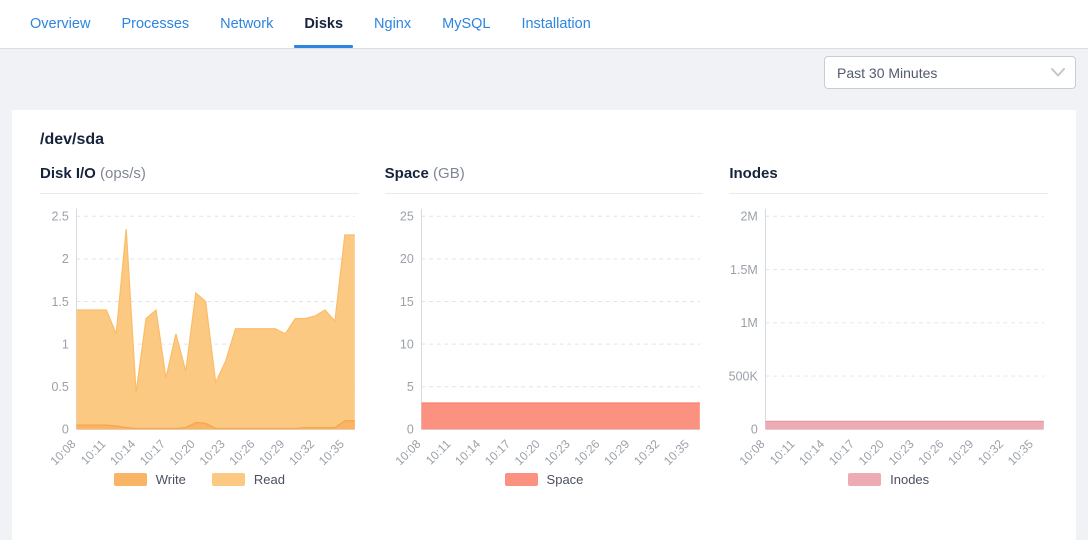 The image size is (1088, 540). I want to click on legend-space: Space, so click(544, 480).